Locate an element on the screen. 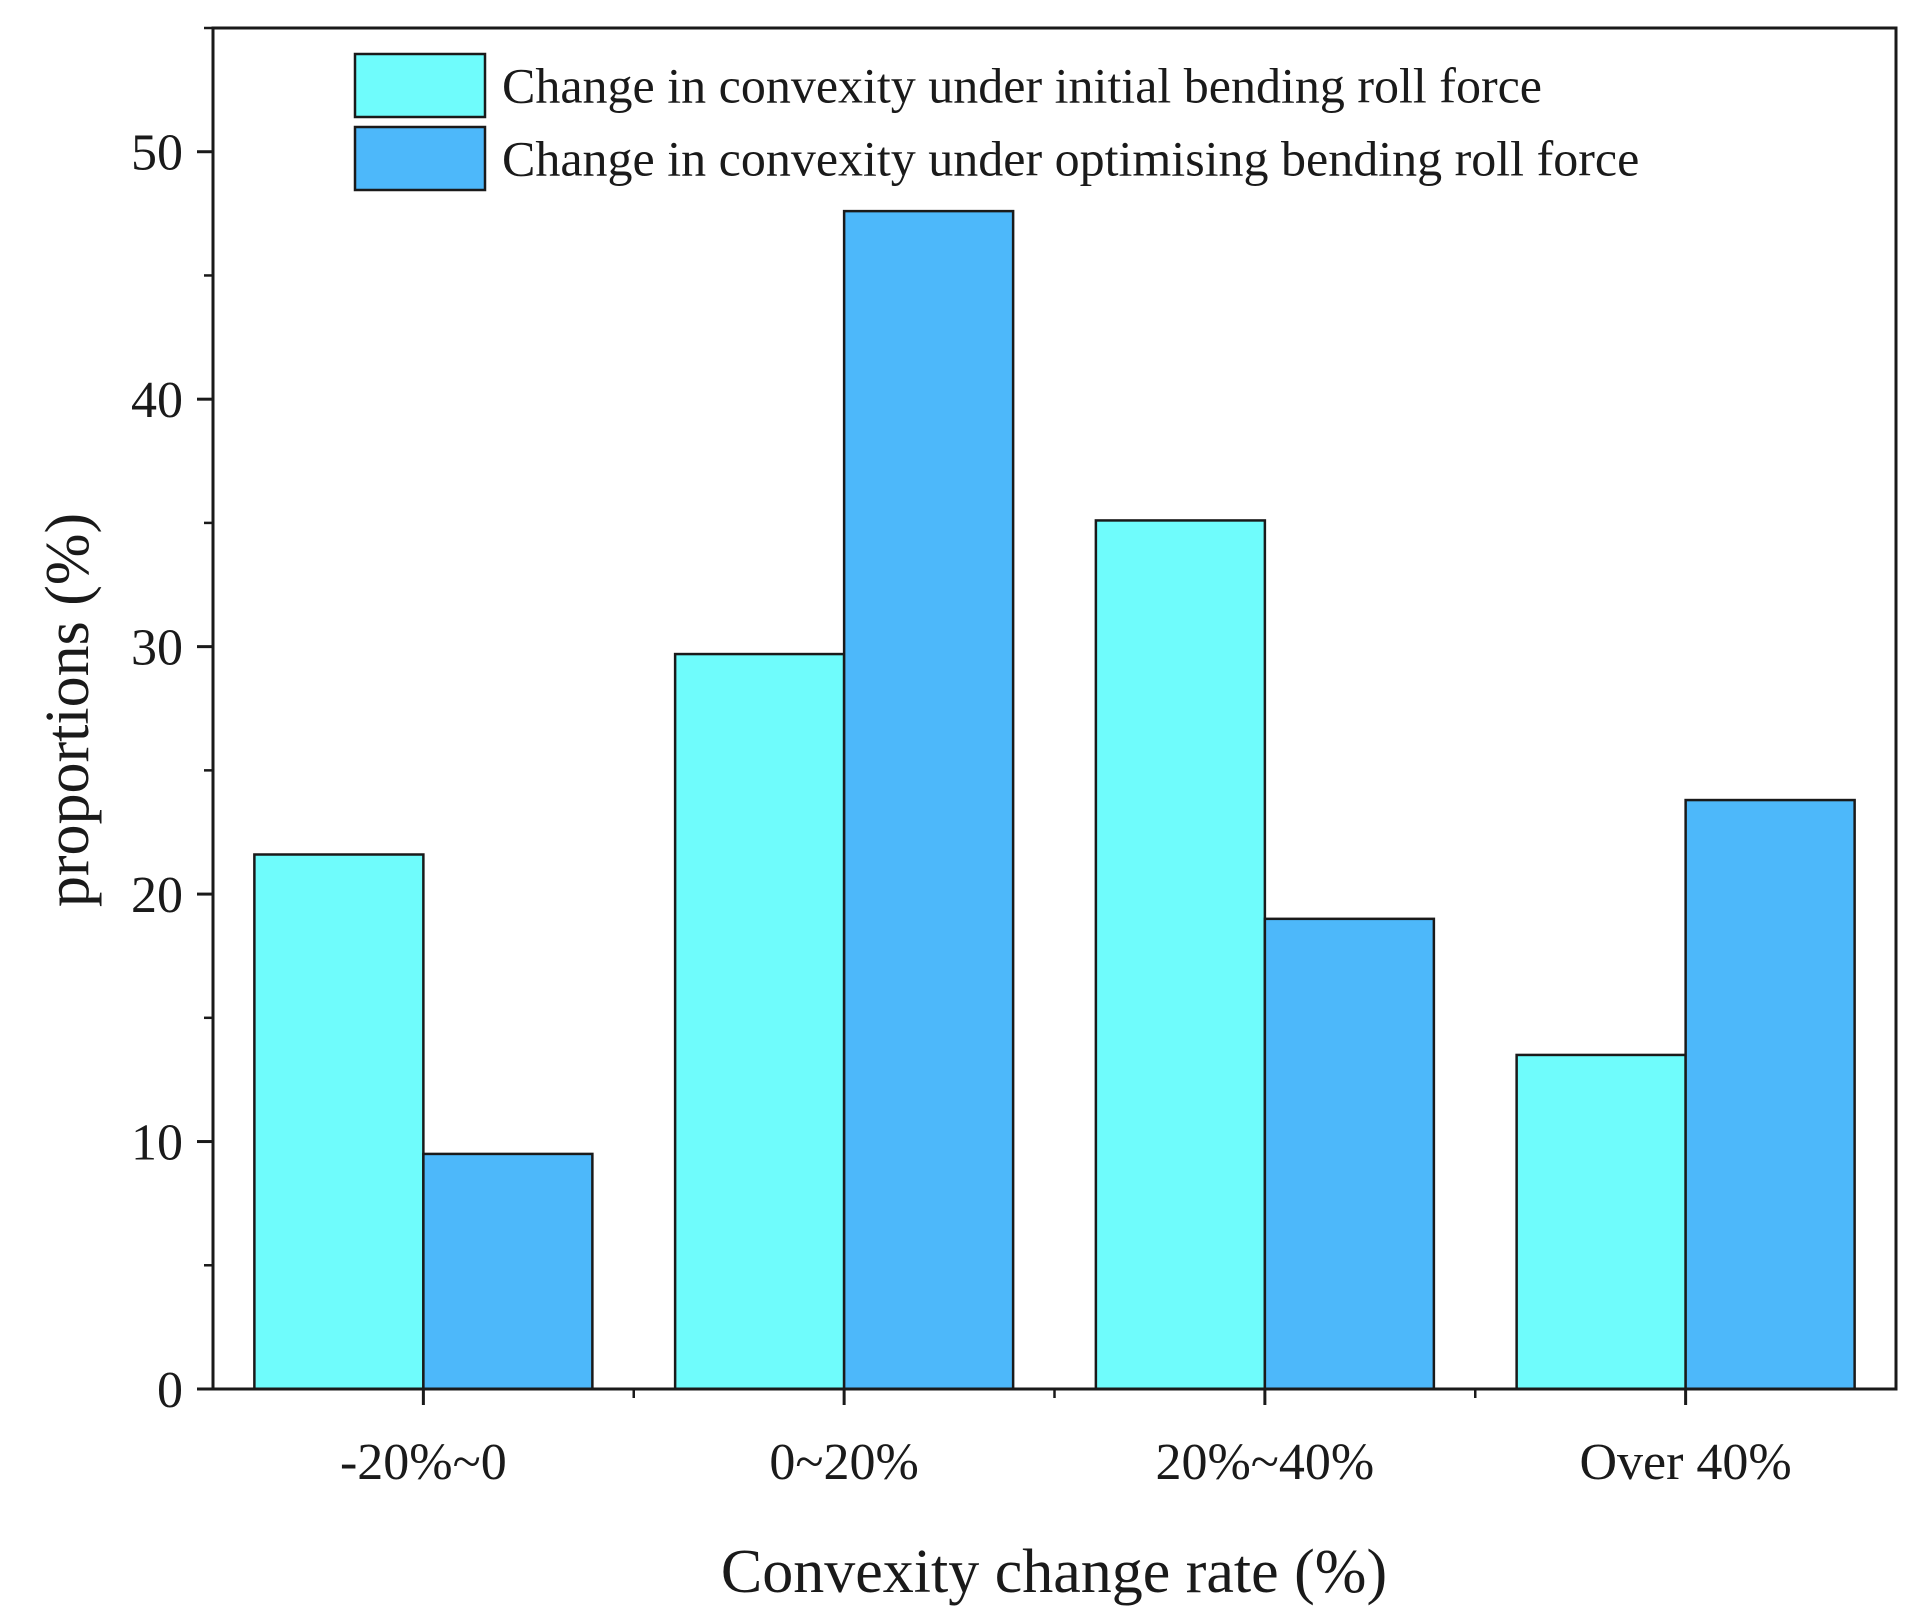  x-tick-label: Over 40% is located at coordinates (1685, 1462).